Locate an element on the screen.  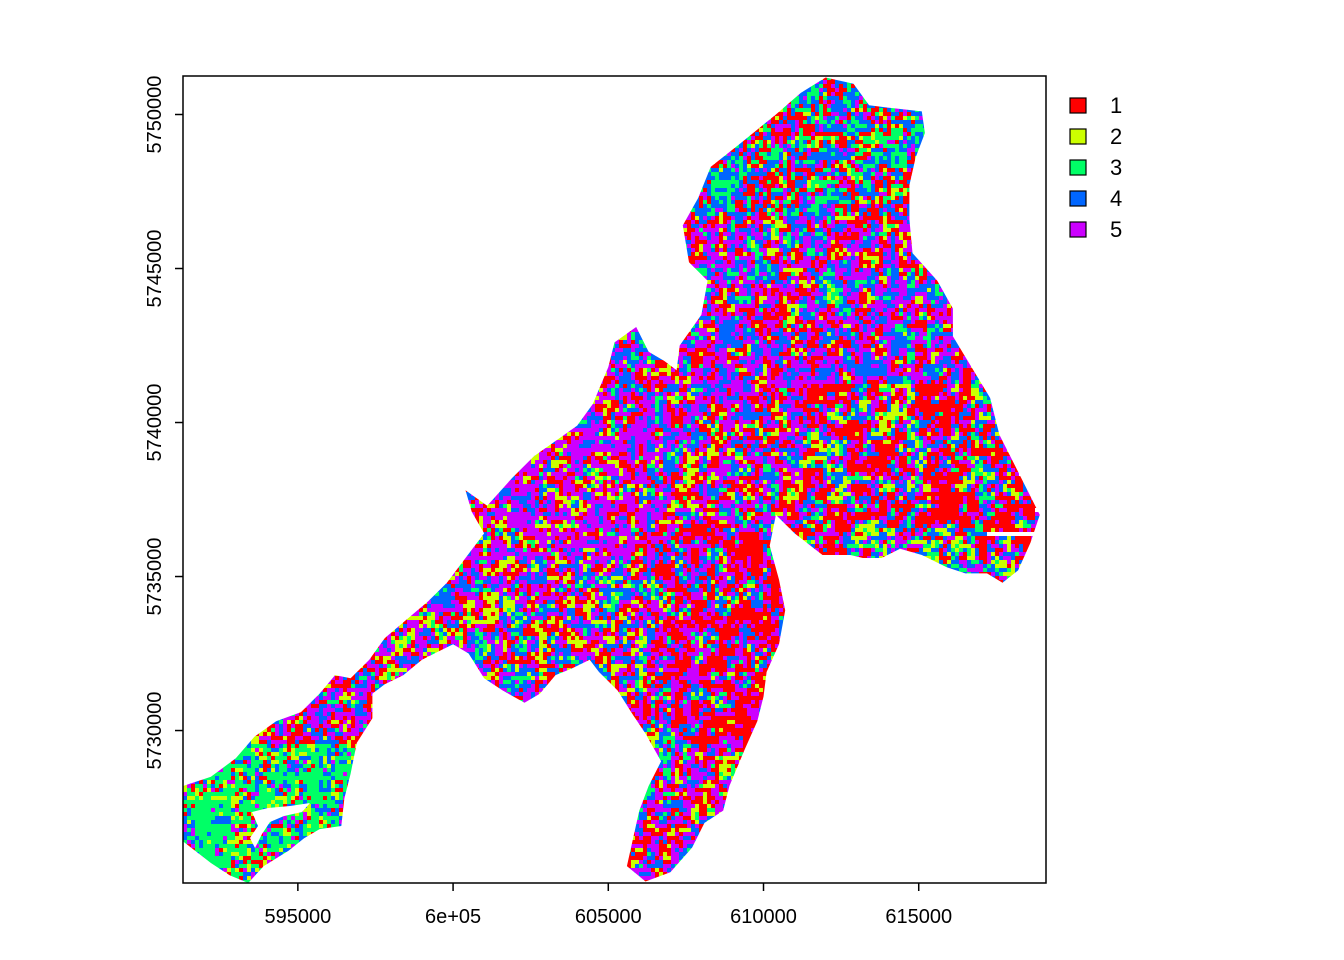
x-axis: 595000 6e+05 605000 610000 615000 is located at coordinates (608, 905).